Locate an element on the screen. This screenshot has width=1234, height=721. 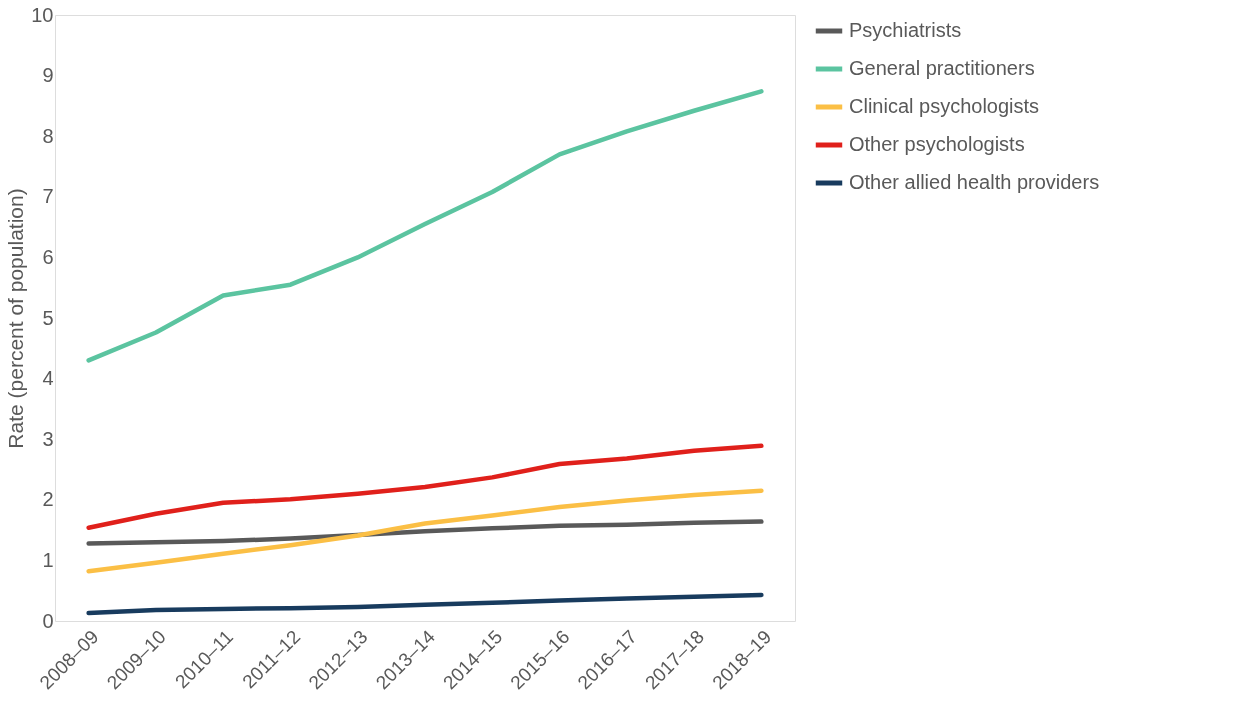
legend-label: Other psychologists is located at coordinates (937, 144).